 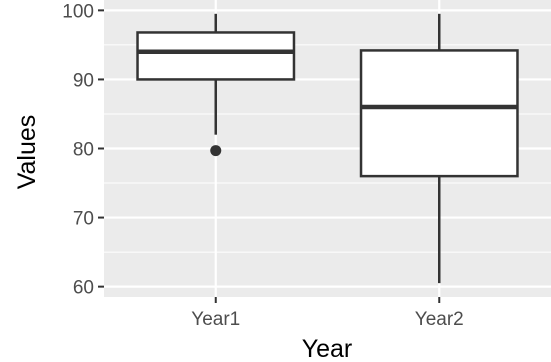 I want to click on y-tick-label: 90, so click(x=83, y=80).